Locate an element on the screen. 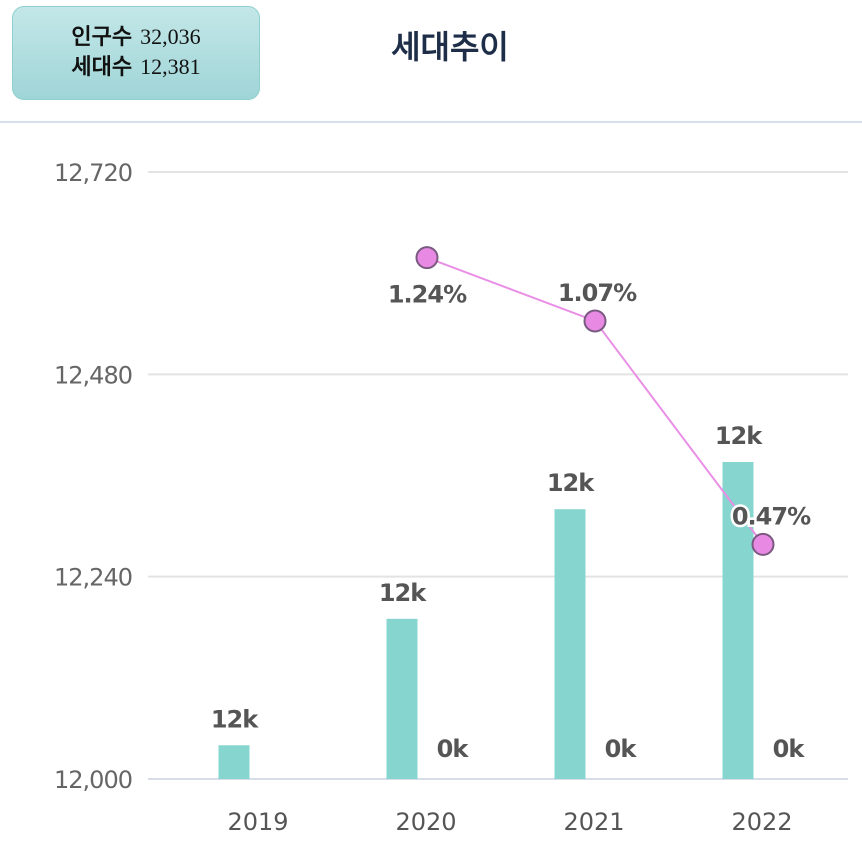 The image size is (862, 846). x-tick-label: 2022 is located at coordinates (761, 822).